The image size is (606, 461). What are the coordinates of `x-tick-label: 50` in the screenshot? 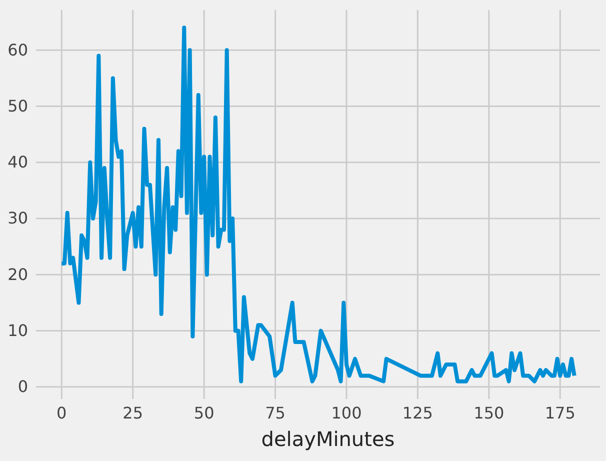 It's located at (204, 412).